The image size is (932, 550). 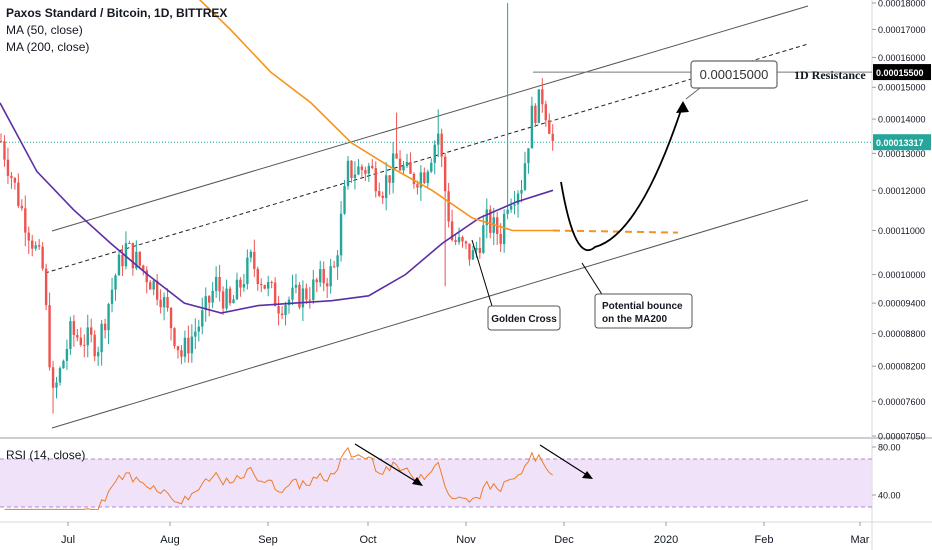 I want to click on bounce-label-line2: on the MA200, so click(x=634, y=319).